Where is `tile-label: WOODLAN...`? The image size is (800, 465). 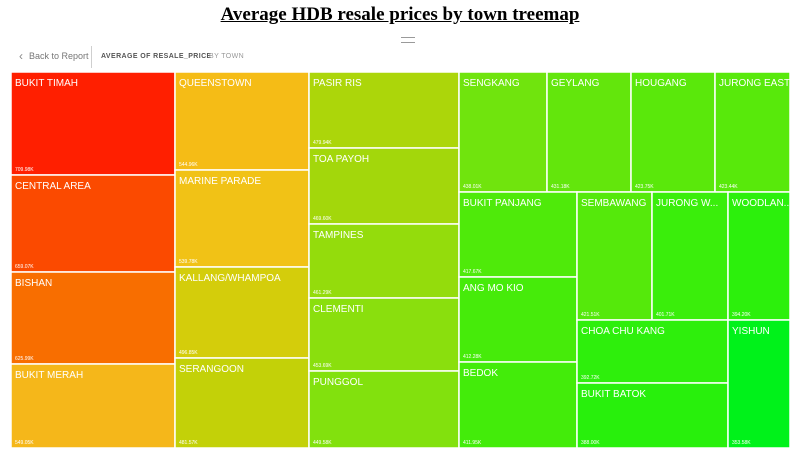
tile-label: WOODLAN... is located at coordinates (762, 203).